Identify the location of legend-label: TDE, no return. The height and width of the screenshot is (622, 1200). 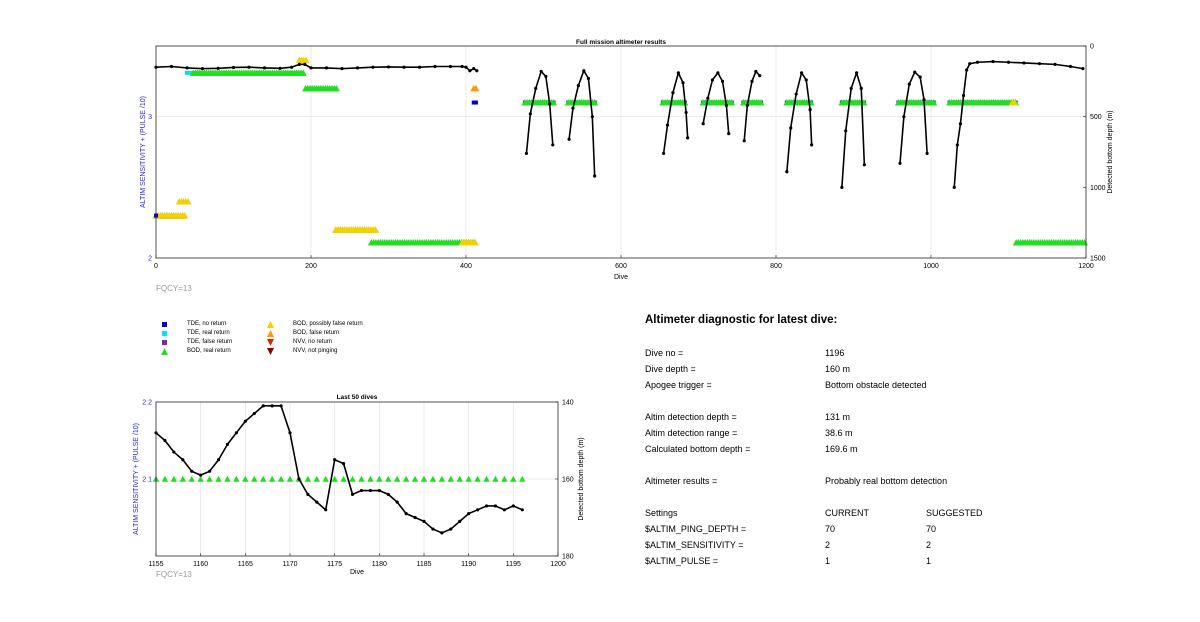
(207, 324).